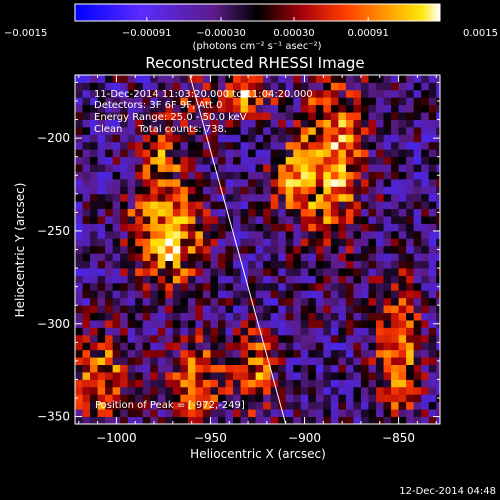 Image resolution: width=500 pixels, height=500 pixels. I want to click on colorbar-tick-label: −0.00030, so click(221, 33).